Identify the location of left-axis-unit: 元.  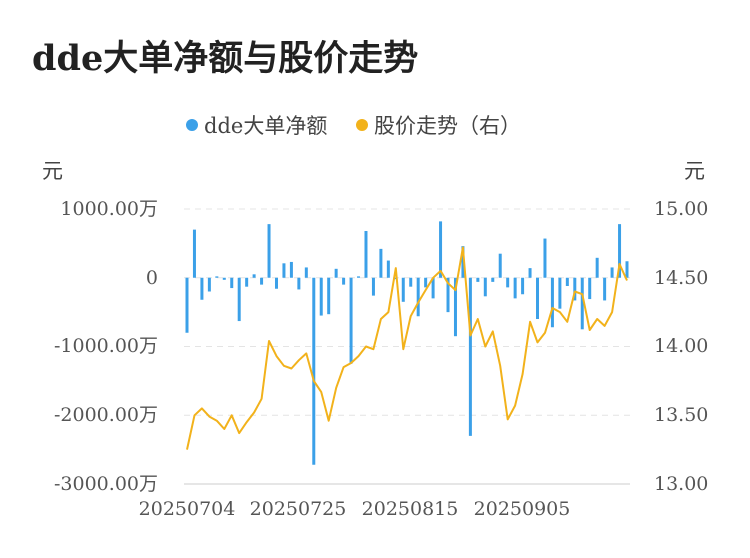
(52, 171).